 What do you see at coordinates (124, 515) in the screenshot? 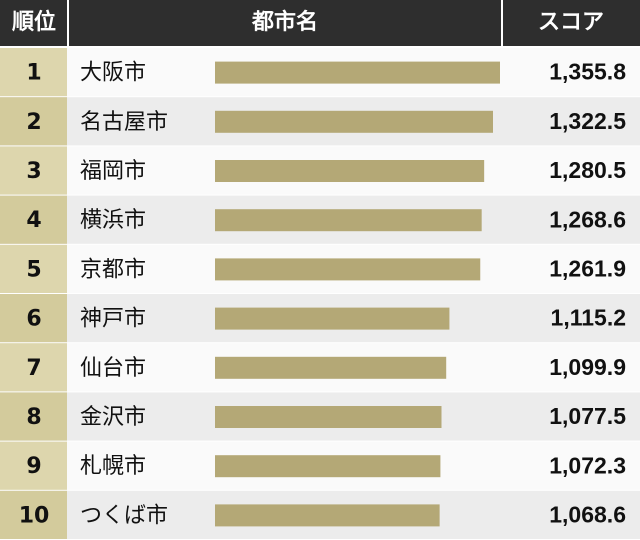
I see `city-label: つくば市` at bounding box center [124, 515].